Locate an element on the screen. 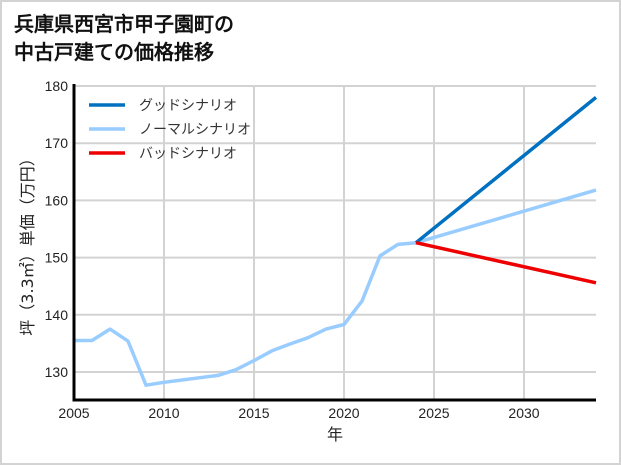 The height and width of the screenshot is (465, 621). legend-item: バッドシナリオ is located at coordinates (163, 154).